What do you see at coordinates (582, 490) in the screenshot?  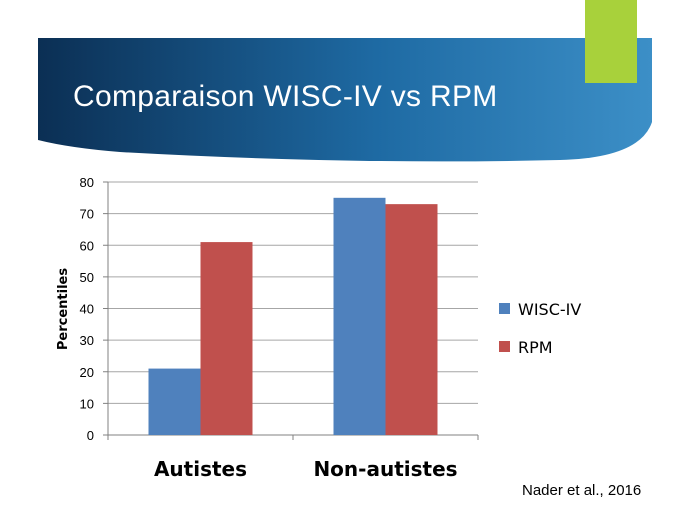 I see `source-citation: Nader et al., 2016` at bounding box center [582, 490].